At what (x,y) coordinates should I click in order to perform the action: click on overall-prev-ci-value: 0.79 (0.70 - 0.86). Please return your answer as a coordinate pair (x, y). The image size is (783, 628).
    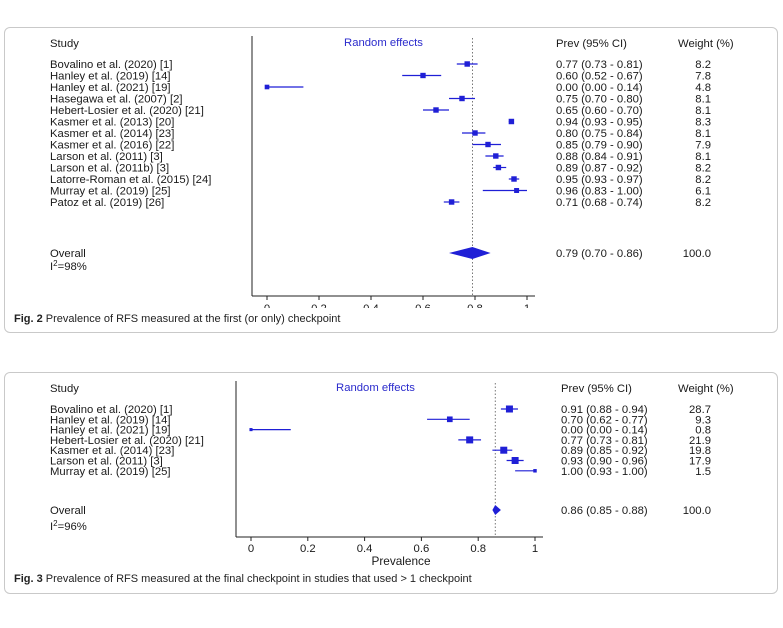
    Looking at the image, I should click on (599, 254).